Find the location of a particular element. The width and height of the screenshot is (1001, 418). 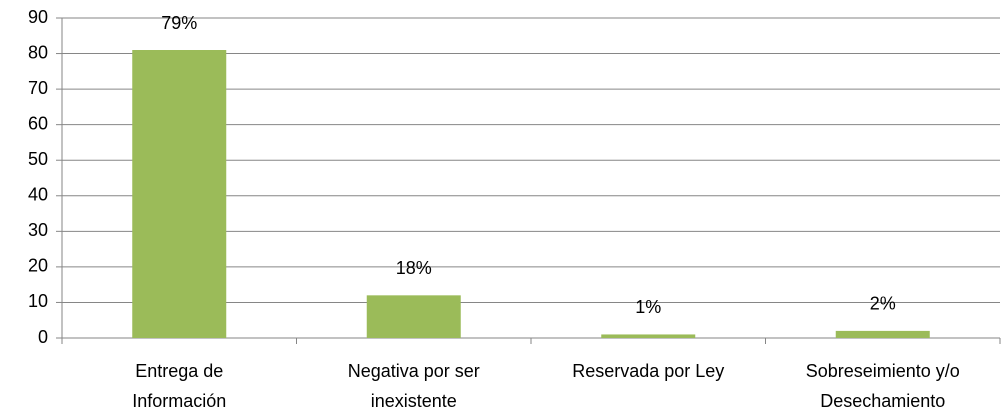

y-tick-label: 0 is located at coordinates (43, 337).